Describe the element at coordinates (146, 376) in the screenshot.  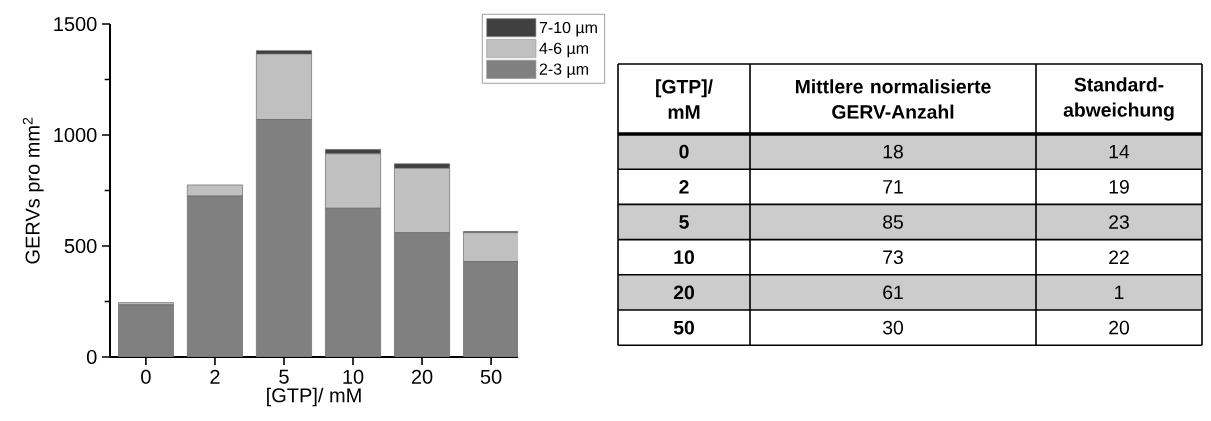
I see `x-tick-label: 0` at that location.